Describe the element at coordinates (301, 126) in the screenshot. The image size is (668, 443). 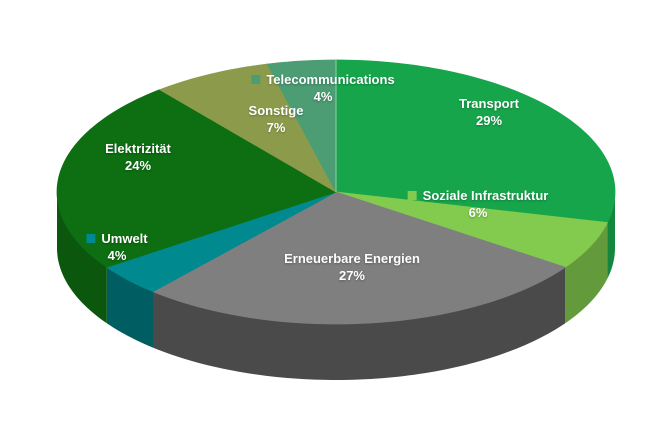
I see `pie-slice-telecommunications` at that location.